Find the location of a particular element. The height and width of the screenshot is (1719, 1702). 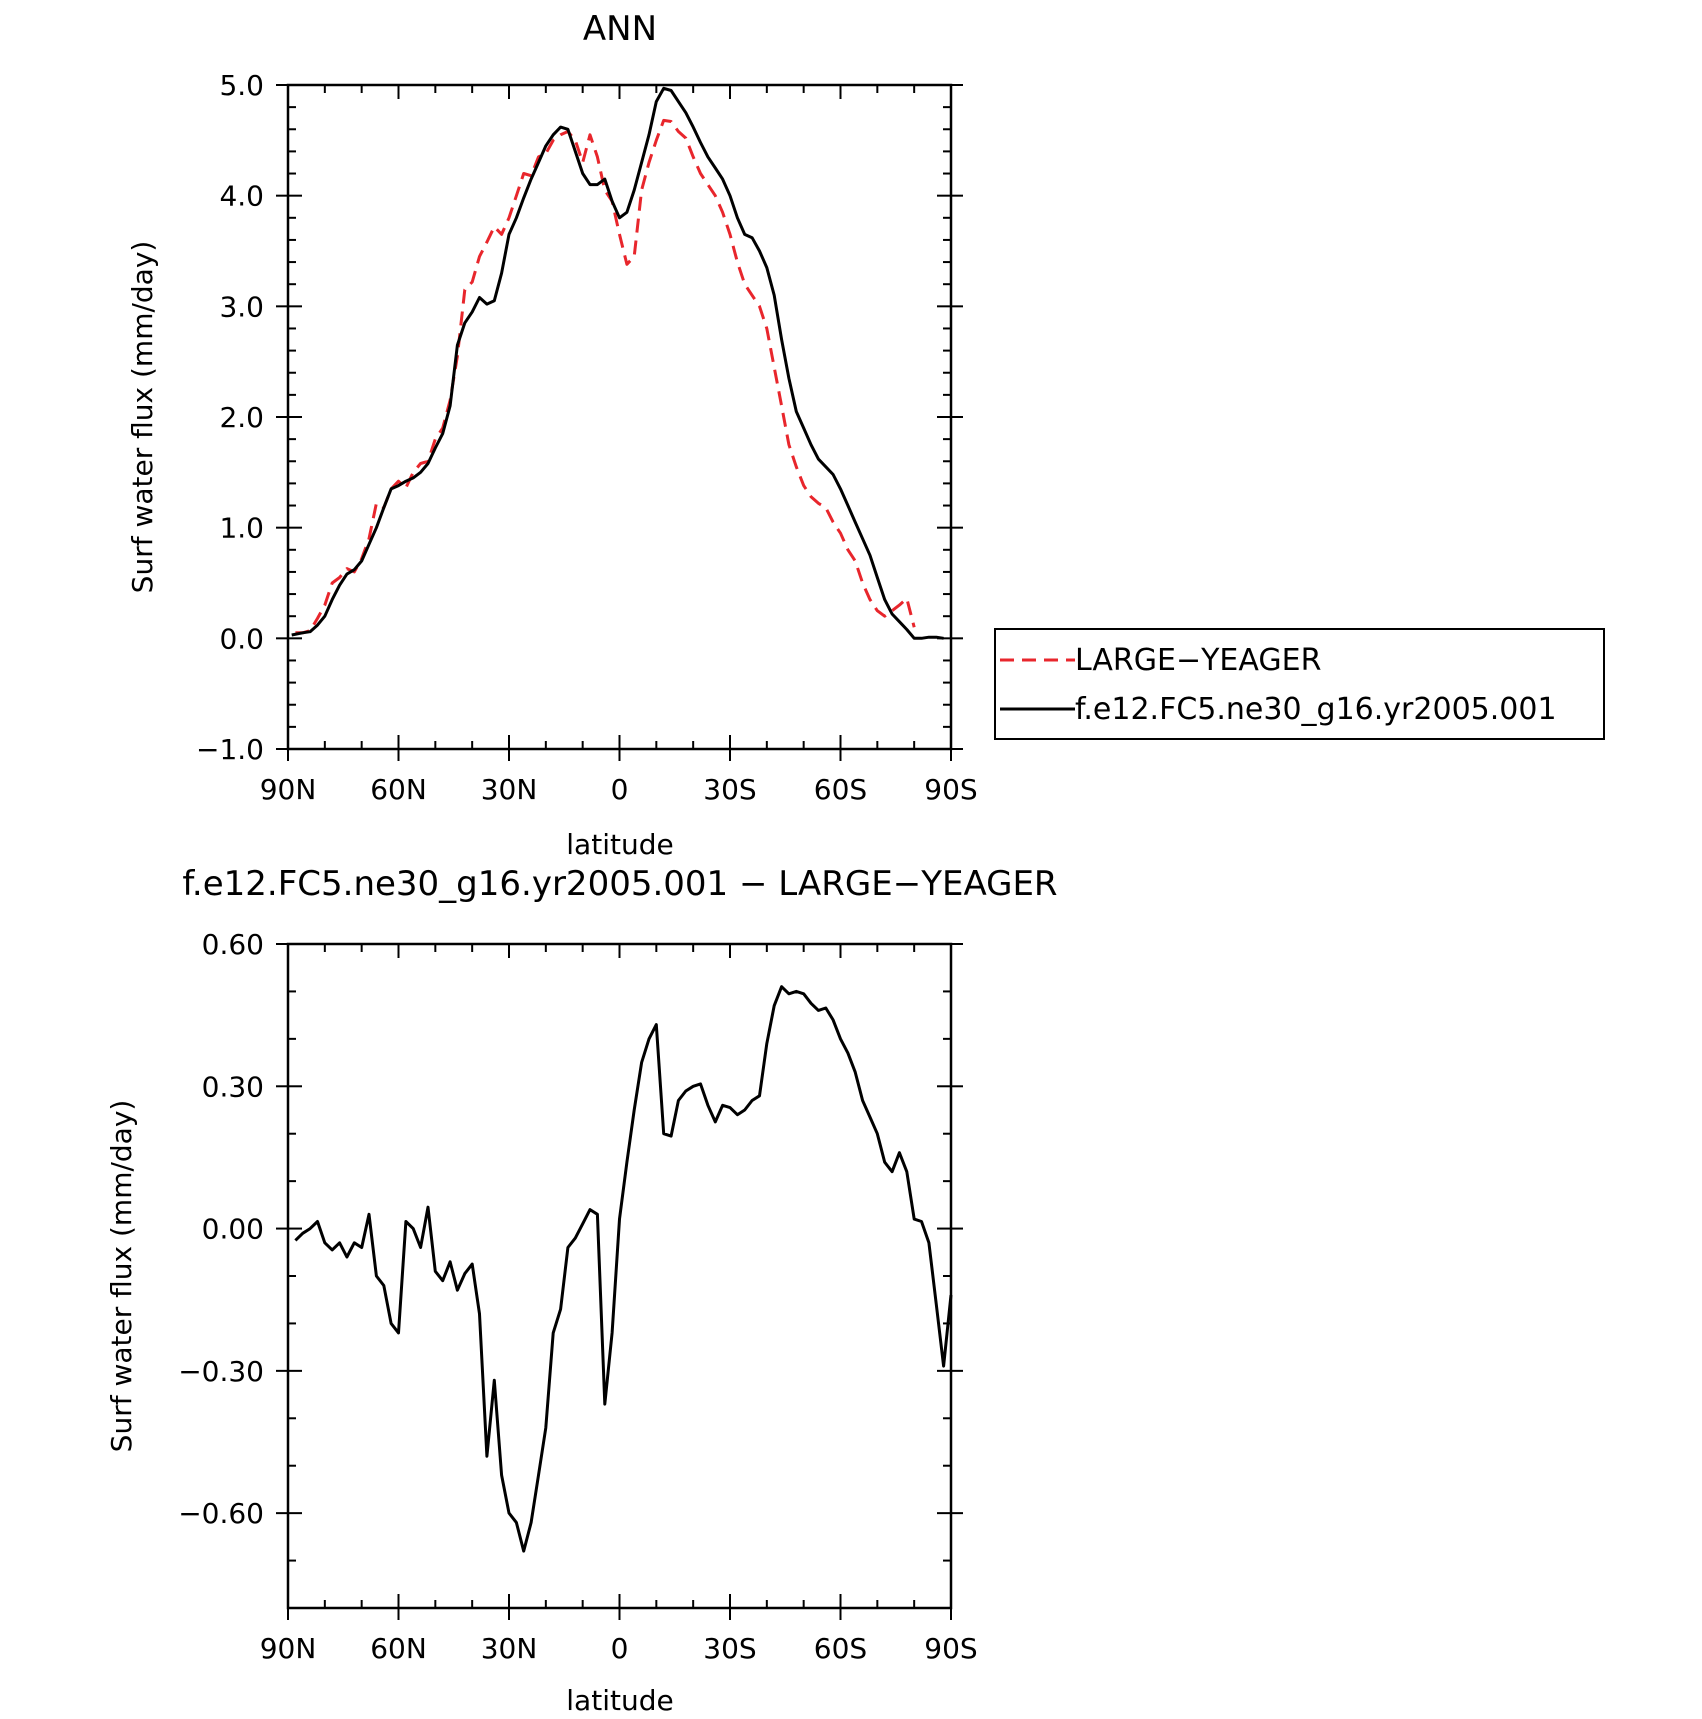

bottom-x-tick-label: 60N is located at coordinates (398, 1648).